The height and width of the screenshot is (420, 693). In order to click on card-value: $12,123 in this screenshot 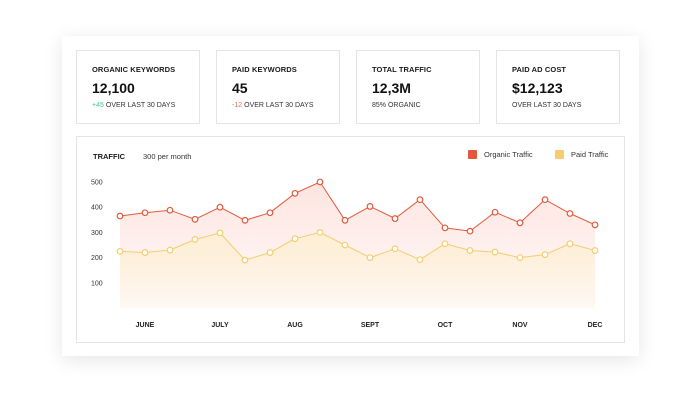, I will do `click(537, 88)`.